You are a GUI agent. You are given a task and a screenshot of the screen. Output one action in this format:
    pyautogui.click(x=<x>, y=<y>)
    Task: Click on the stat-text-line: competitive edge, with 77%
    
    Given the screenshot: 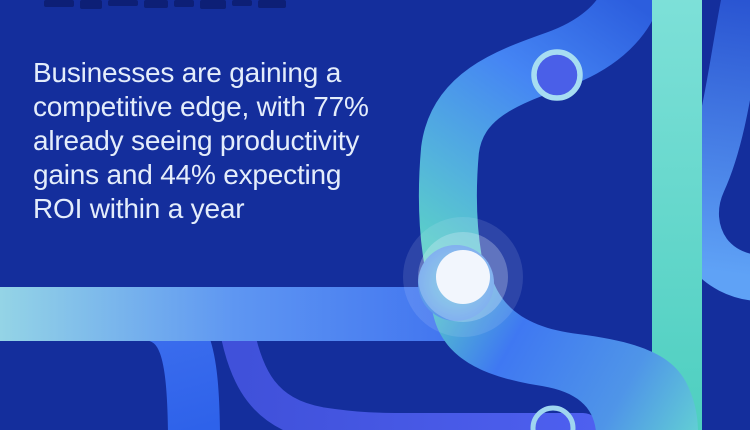 What is the action you would take?
    pyautogui.click(x=201, y=106)
    